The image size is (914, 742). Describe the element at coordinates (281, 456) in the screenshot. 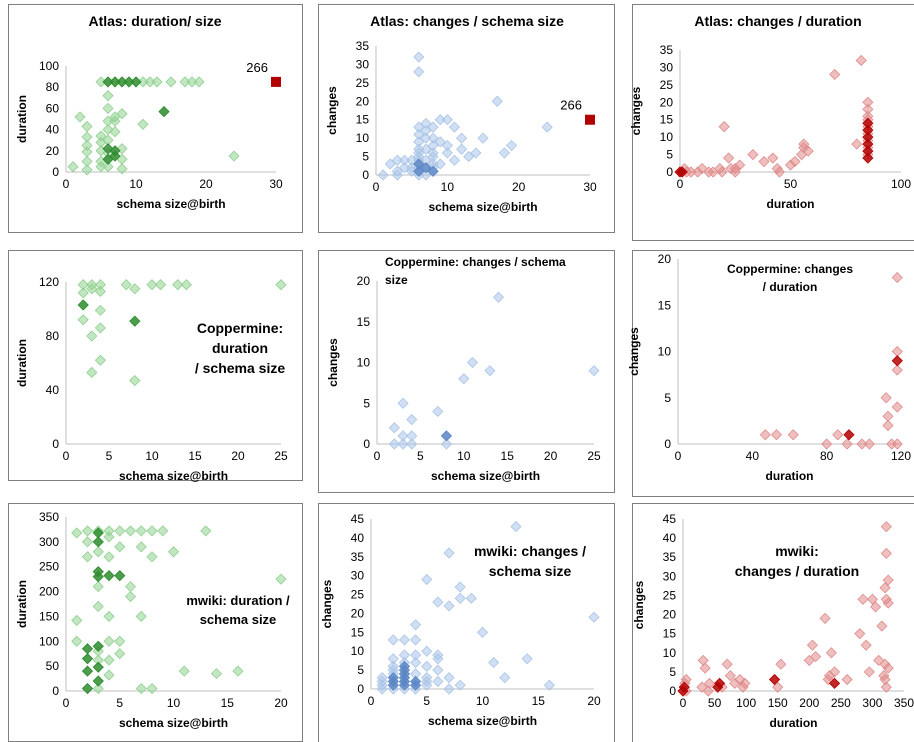

I see `x-tick-label: 25` at that location.